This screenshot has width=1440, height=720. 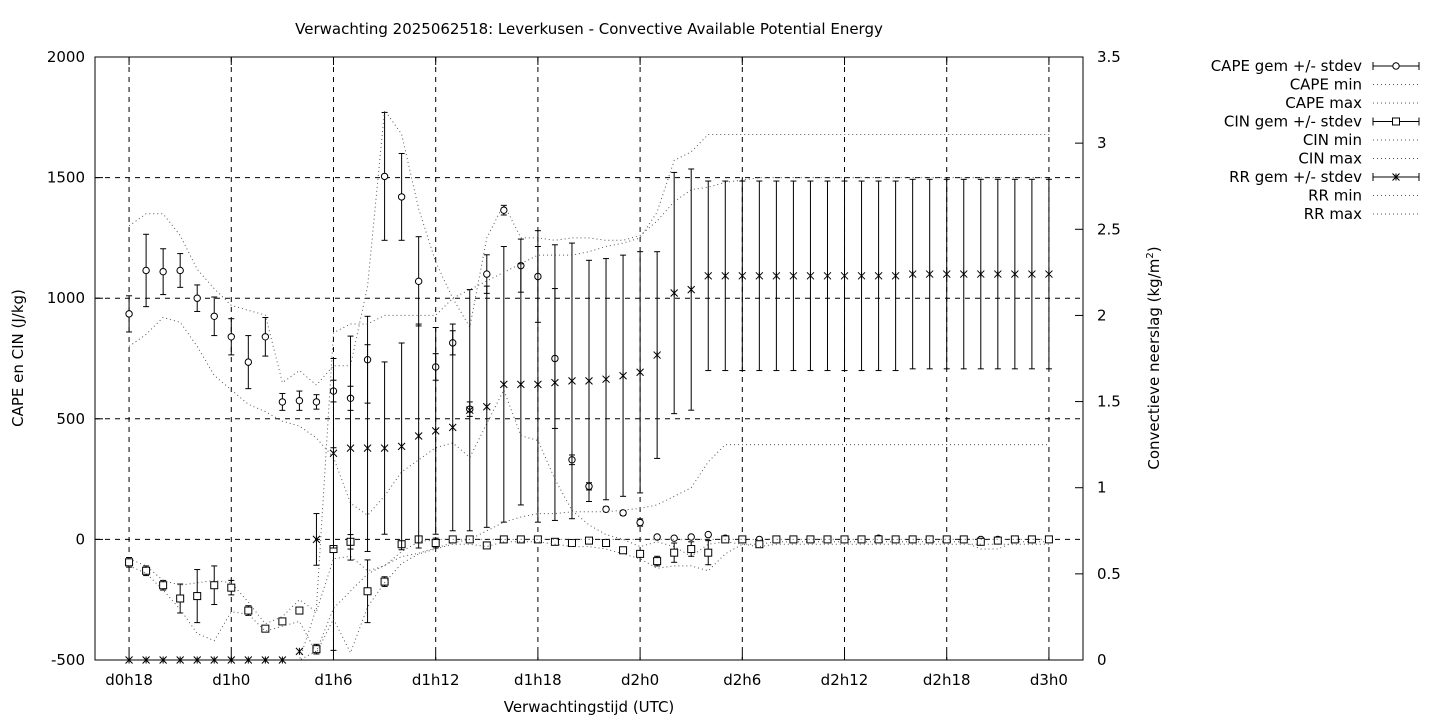 I want to click on y2-tick-label: 2, so click(x=1102, y=315).